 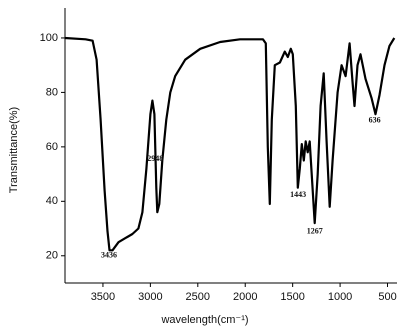 I want to click on x-tick-label: 3000, so click(x=150, y=297).